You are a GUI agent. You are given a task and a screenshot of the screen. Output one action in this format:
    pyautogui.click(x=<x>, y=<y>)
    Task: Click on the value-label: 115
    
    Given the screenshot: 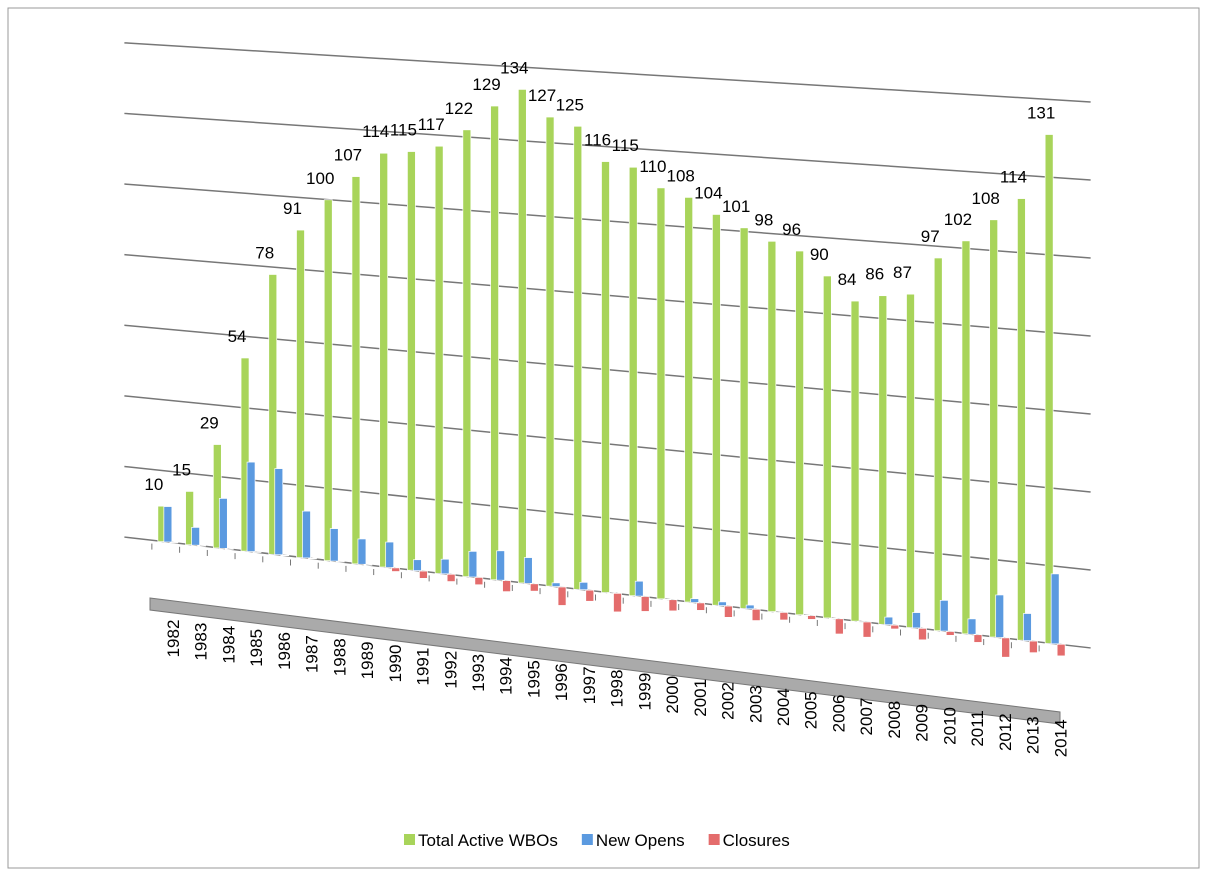 What is the action you would take?
    pyautogui.click(x=625, y=145)
    